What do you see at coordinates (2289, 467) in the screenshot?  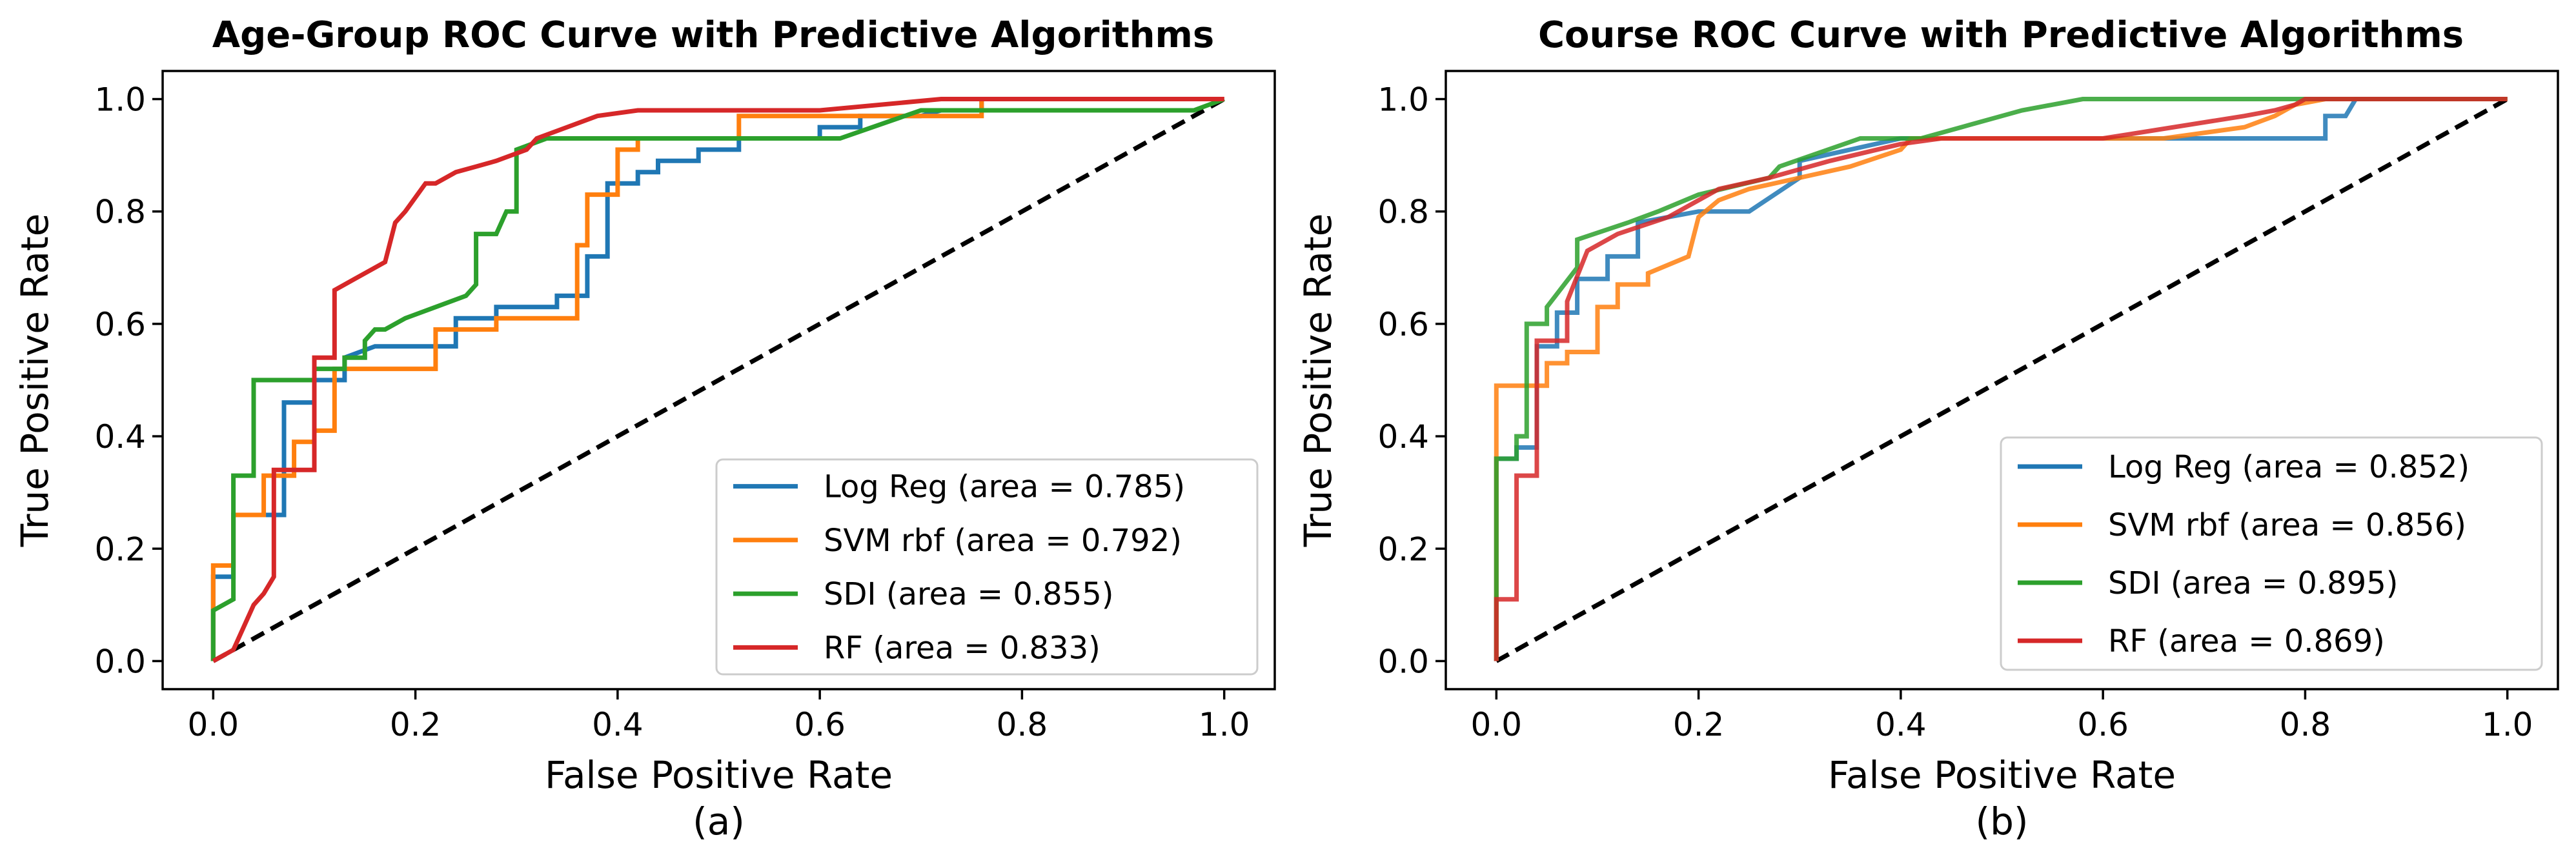 I see `legend-label: Log Reg (area = 0.852)` at bounding box center [2289, 467].